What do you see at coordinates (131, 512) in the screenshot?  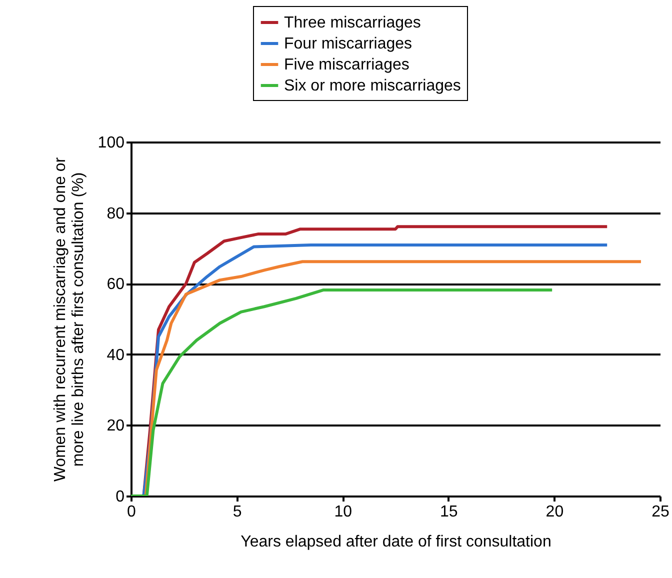 I see `x-tick-label: 0` at bounding box center [131, 512].